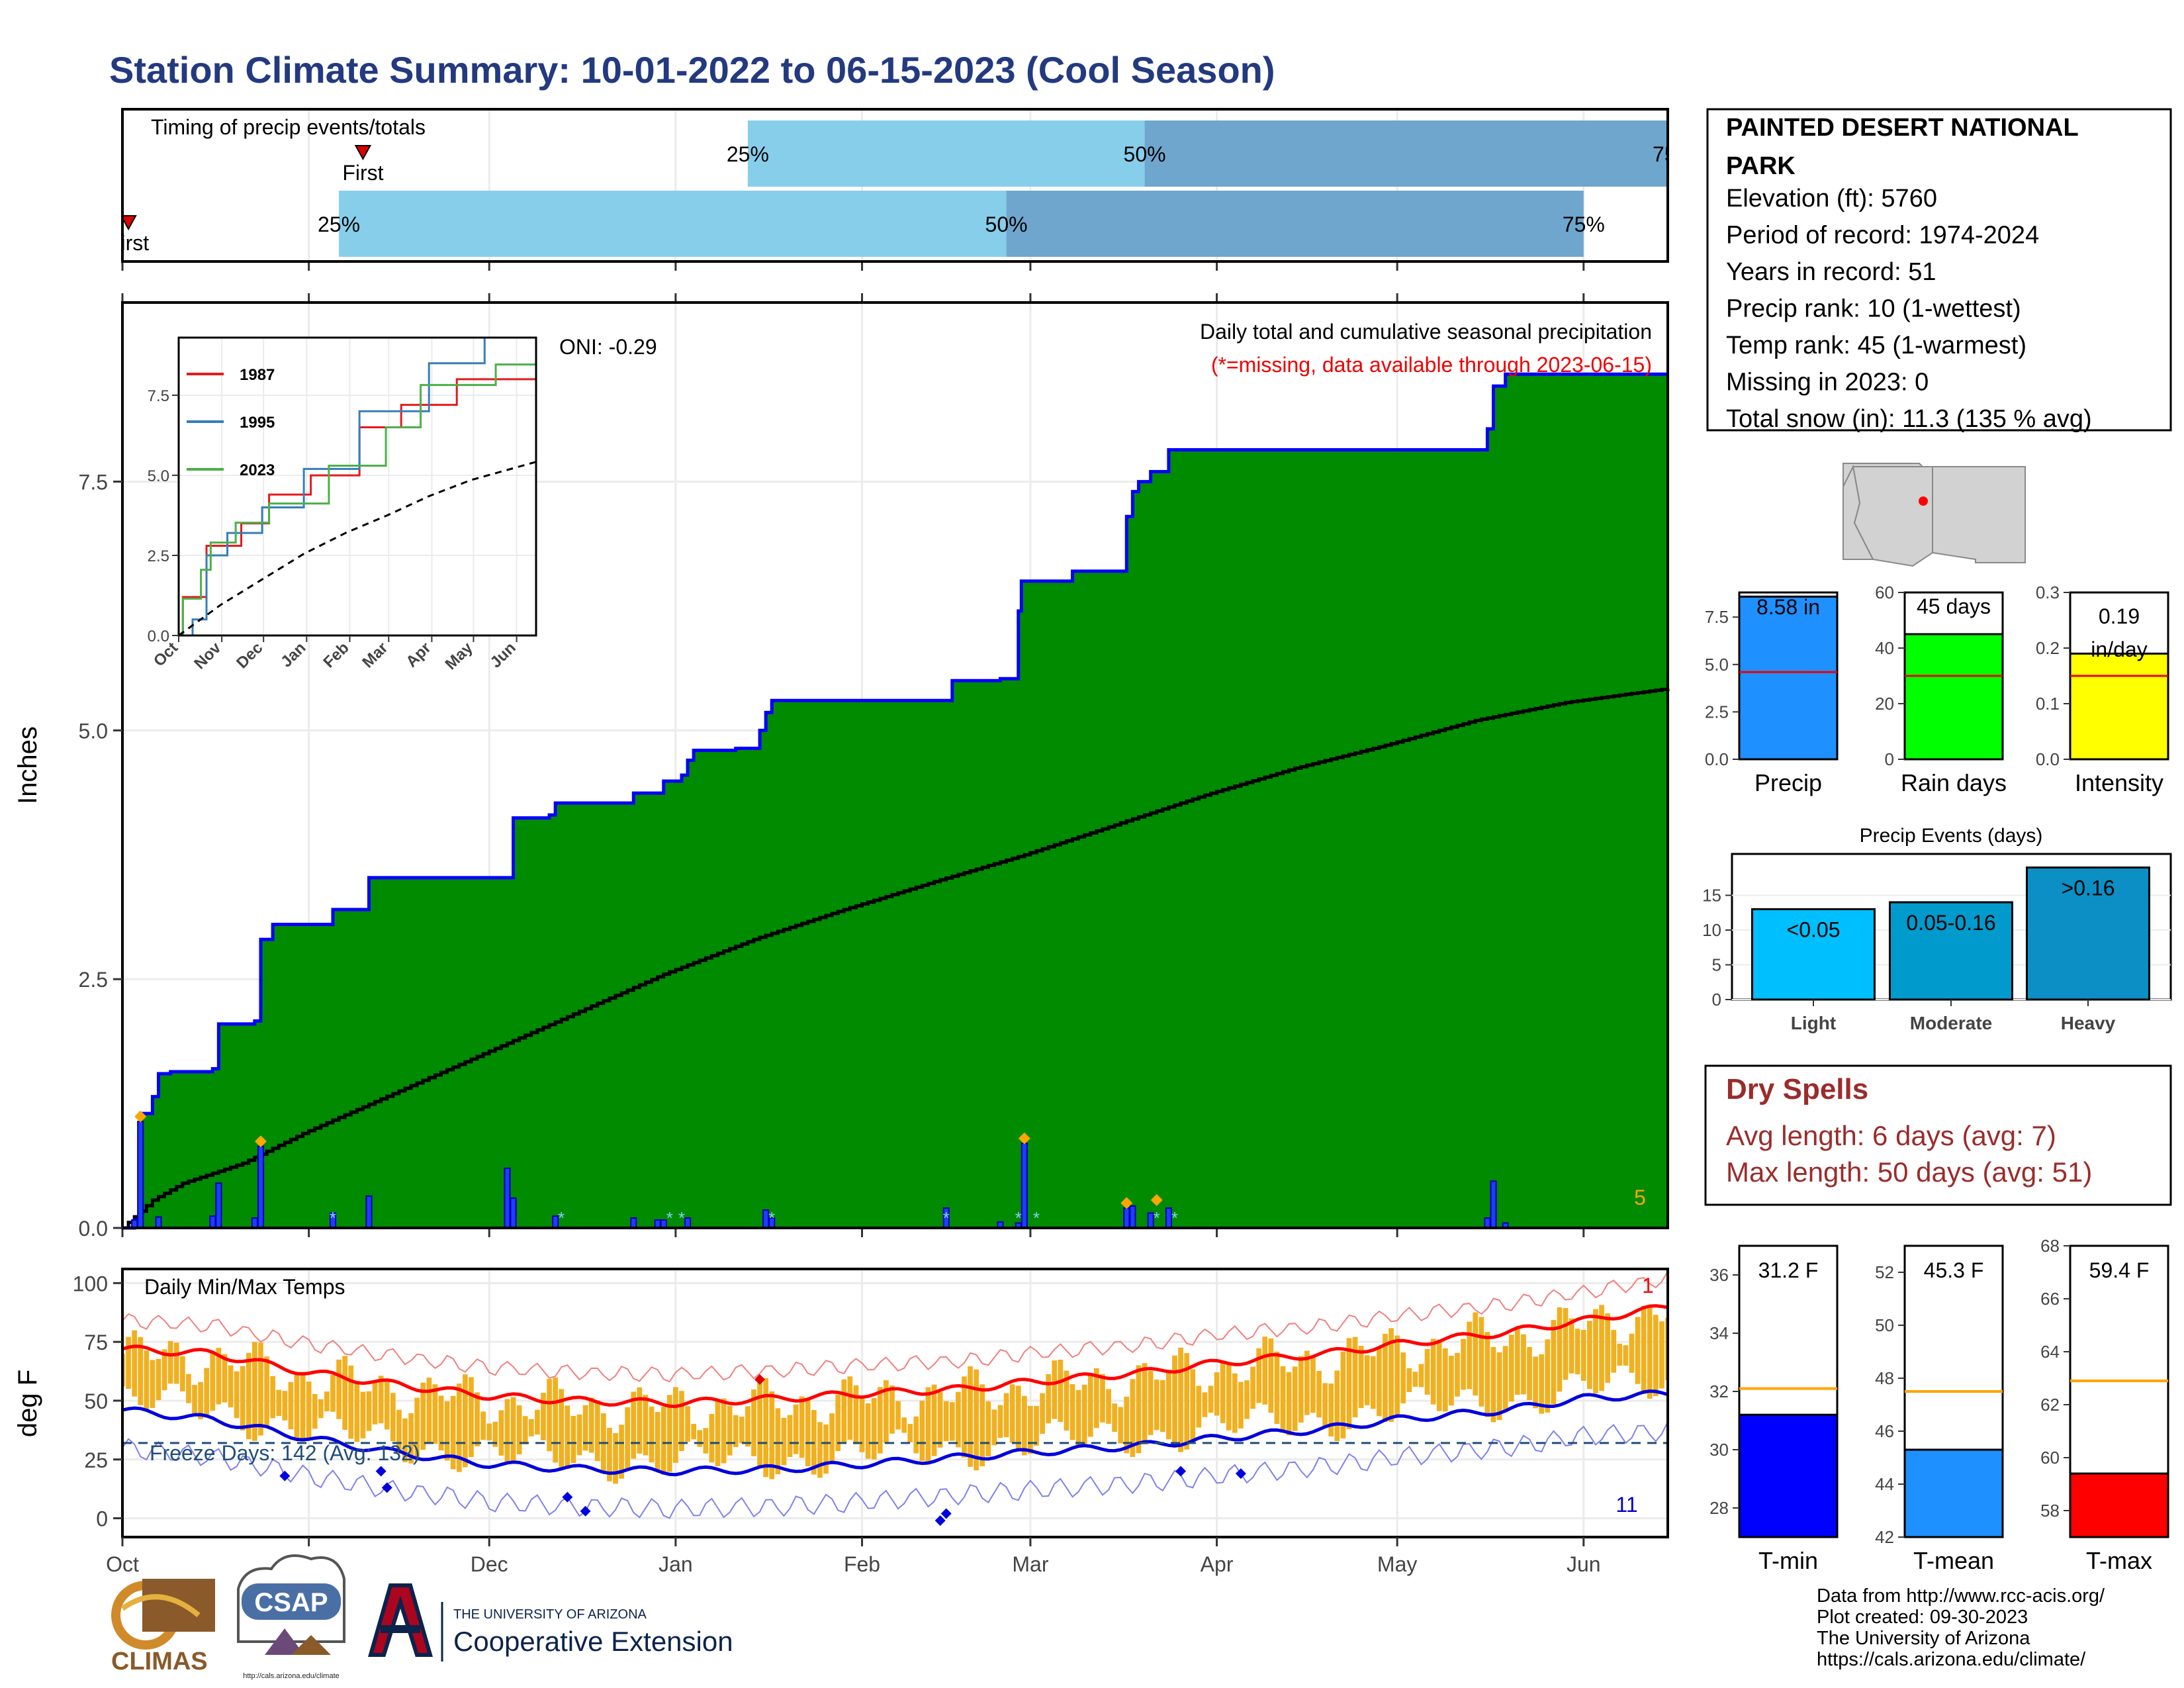  What do you see at coordinates (2119, 1505) in the screenshot?
I see `temp-bar-value` at bounding box center [2119, 1505].